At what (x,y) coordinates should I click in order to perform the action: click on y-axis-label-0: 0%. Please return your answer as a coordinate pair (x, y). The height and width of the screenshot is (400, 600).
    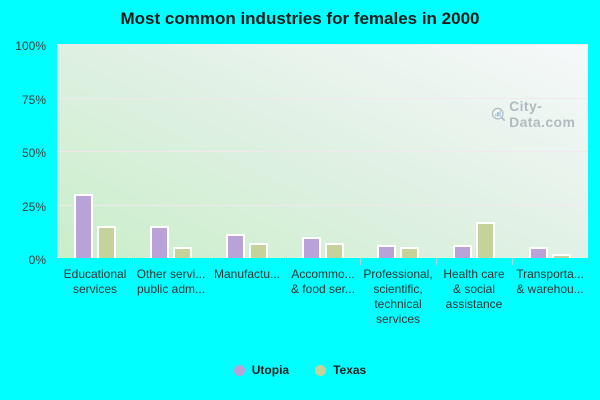
    Looking at the image, I should click on (37, 260).